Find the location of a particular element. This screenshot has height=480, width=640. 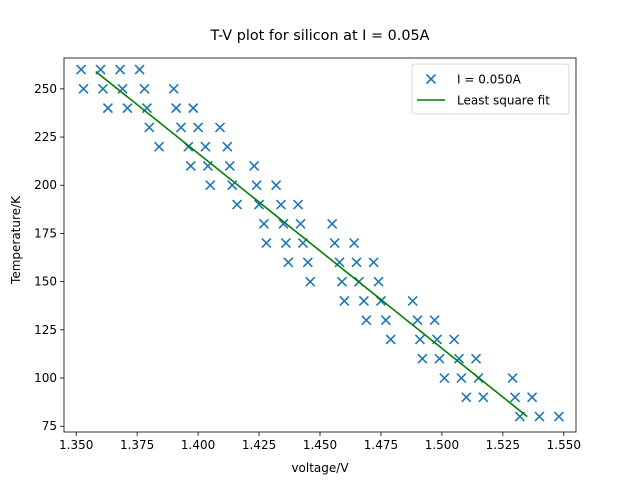

x-tick-label: 1.425 is located at coordinates (259, 445).